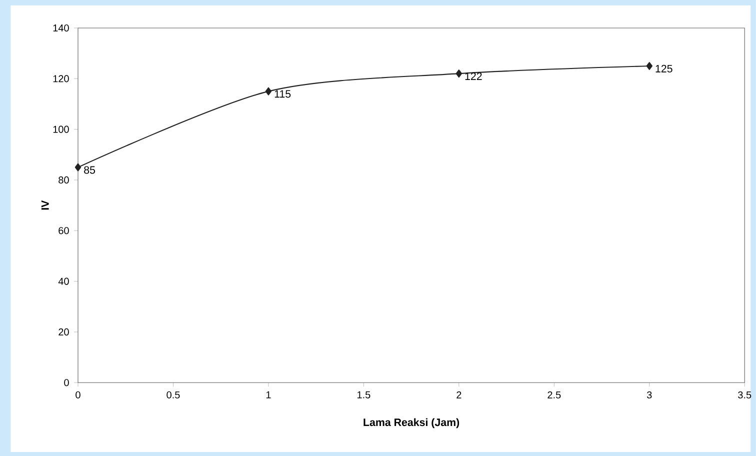  What do you see at coordinates (745, 394) in the screenshot?
I see `x-tick-label: 3.5` at bounding box center [745, 394].